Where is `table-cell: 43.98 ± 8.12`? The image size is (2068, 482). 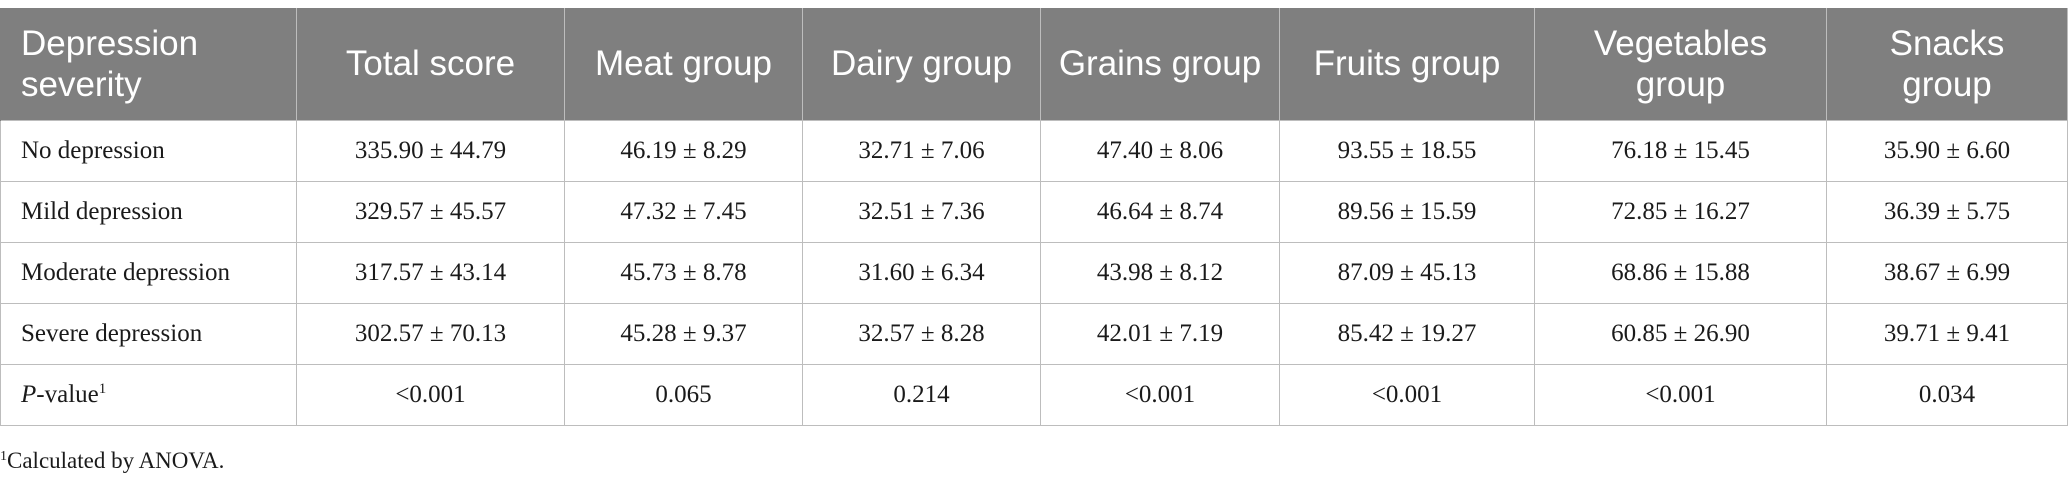
table-cell: 43.98 ± 8.12 is located at coordinates (1160, 272).